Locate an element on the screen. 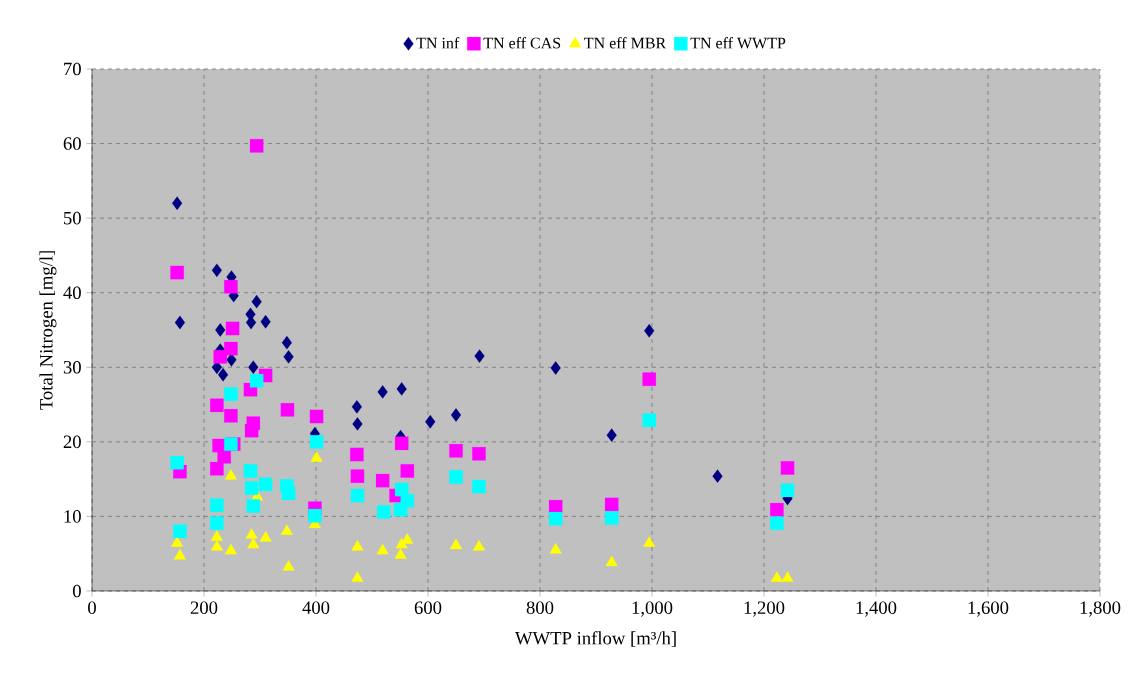 Image resolution: width=1138 pixels, height=691 pixels. x-tick-label: 1,400 is located at coordinates (876, 609).